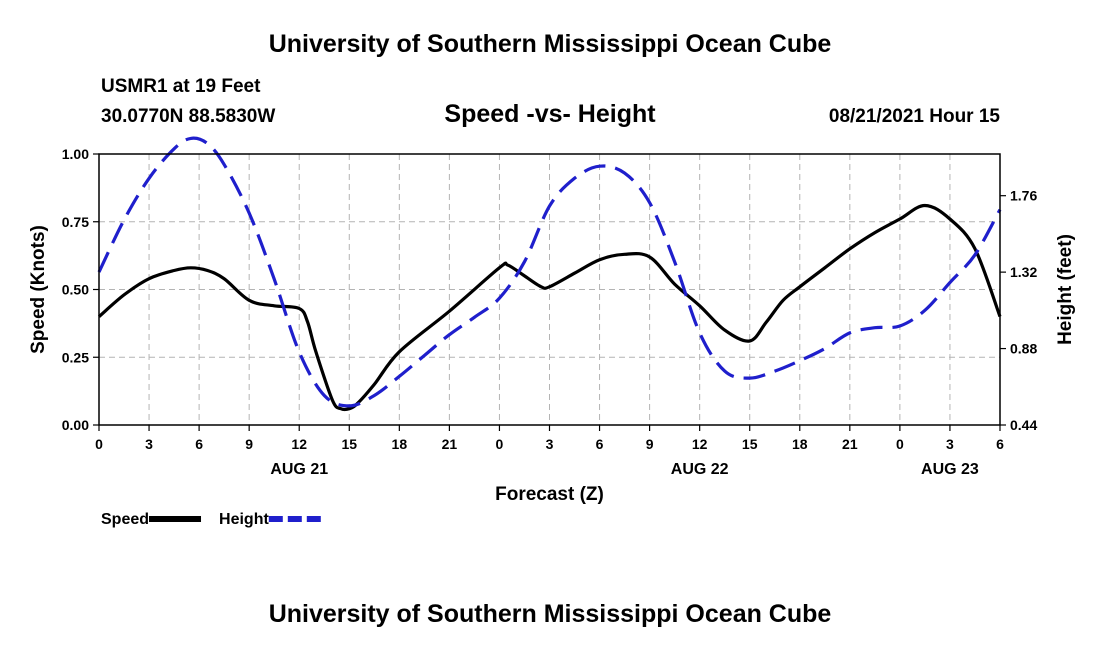 The width and height of the screenshot is (1100, 650). What do you see at coordinates (181, 86) in the screenshot?
I see `station-label: USMR1 at 19 Feet` at bounding box center [181, 86].